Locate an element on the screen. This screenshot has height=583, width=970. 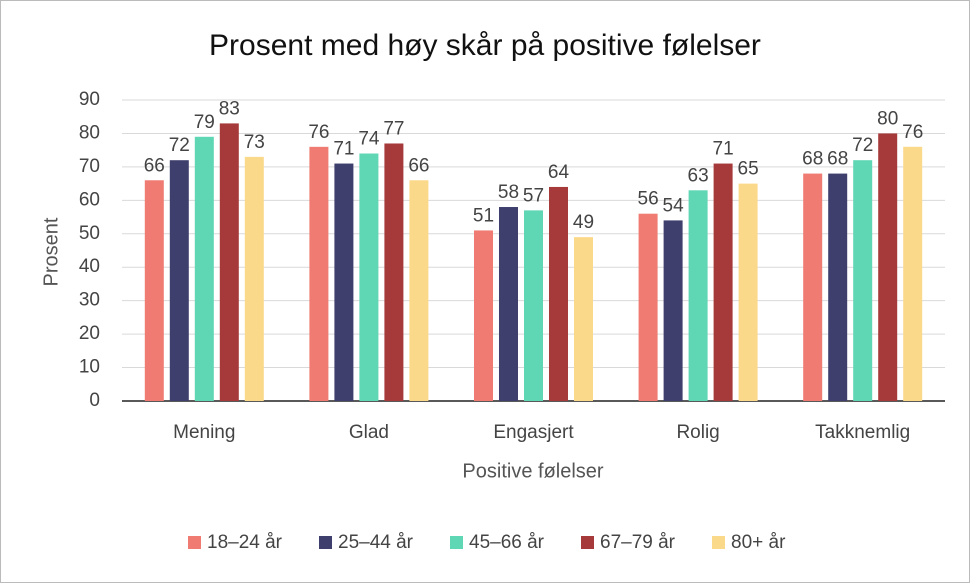
y-tick-label: 20 is located at coordinates (89, 333).